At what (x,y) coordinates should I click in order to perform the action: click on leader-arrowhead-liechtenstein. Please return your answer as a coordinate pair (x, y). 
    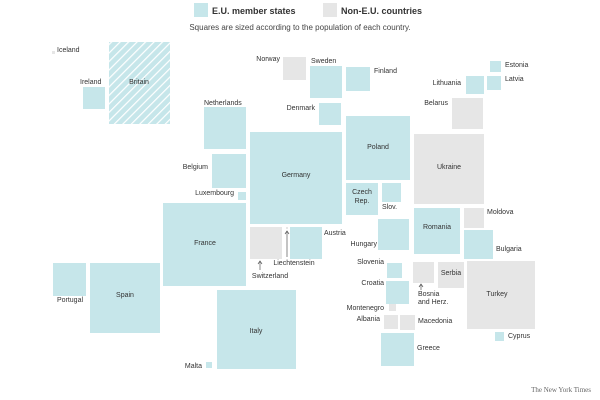
    Looking at the image, I should click on (287, 232).